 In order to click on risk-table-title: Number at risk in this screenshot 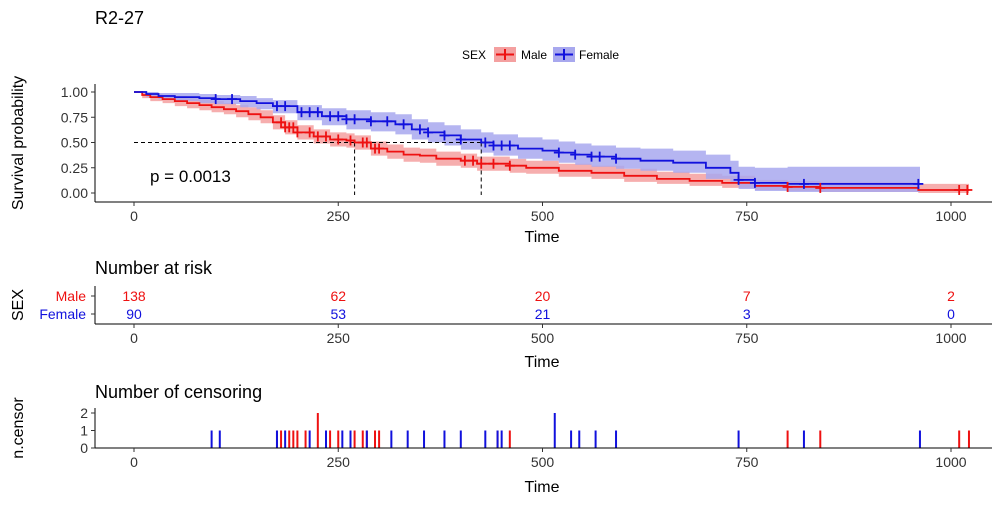, I will do `click(154, 268)`.